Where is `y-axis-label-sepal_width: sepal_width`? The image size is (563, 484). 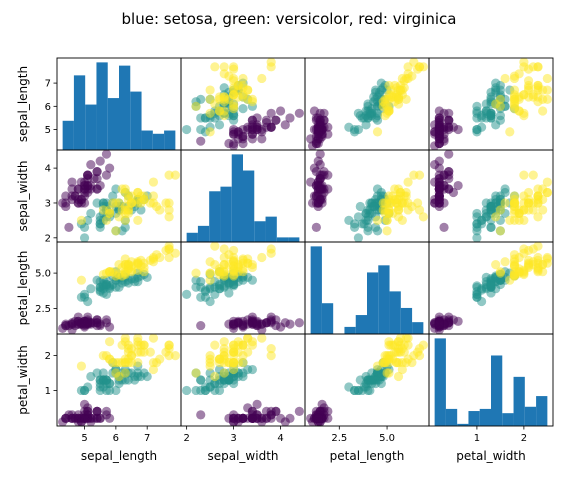 y-axis-label-sepal_width: sepal_width is located at coordinates (23, 195).